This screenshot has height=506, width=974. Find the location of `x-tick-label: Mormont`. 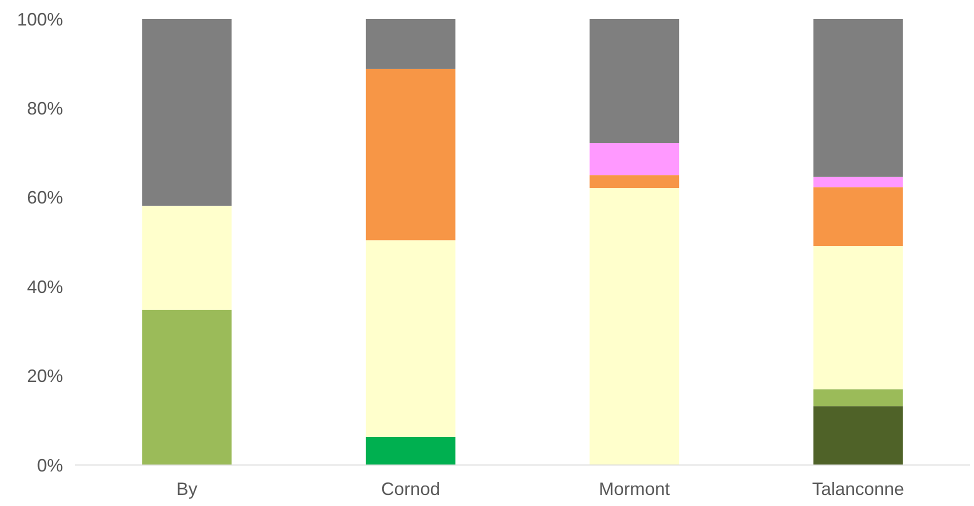

x-tick-label: Mormont is located at coordinates (634, 489).